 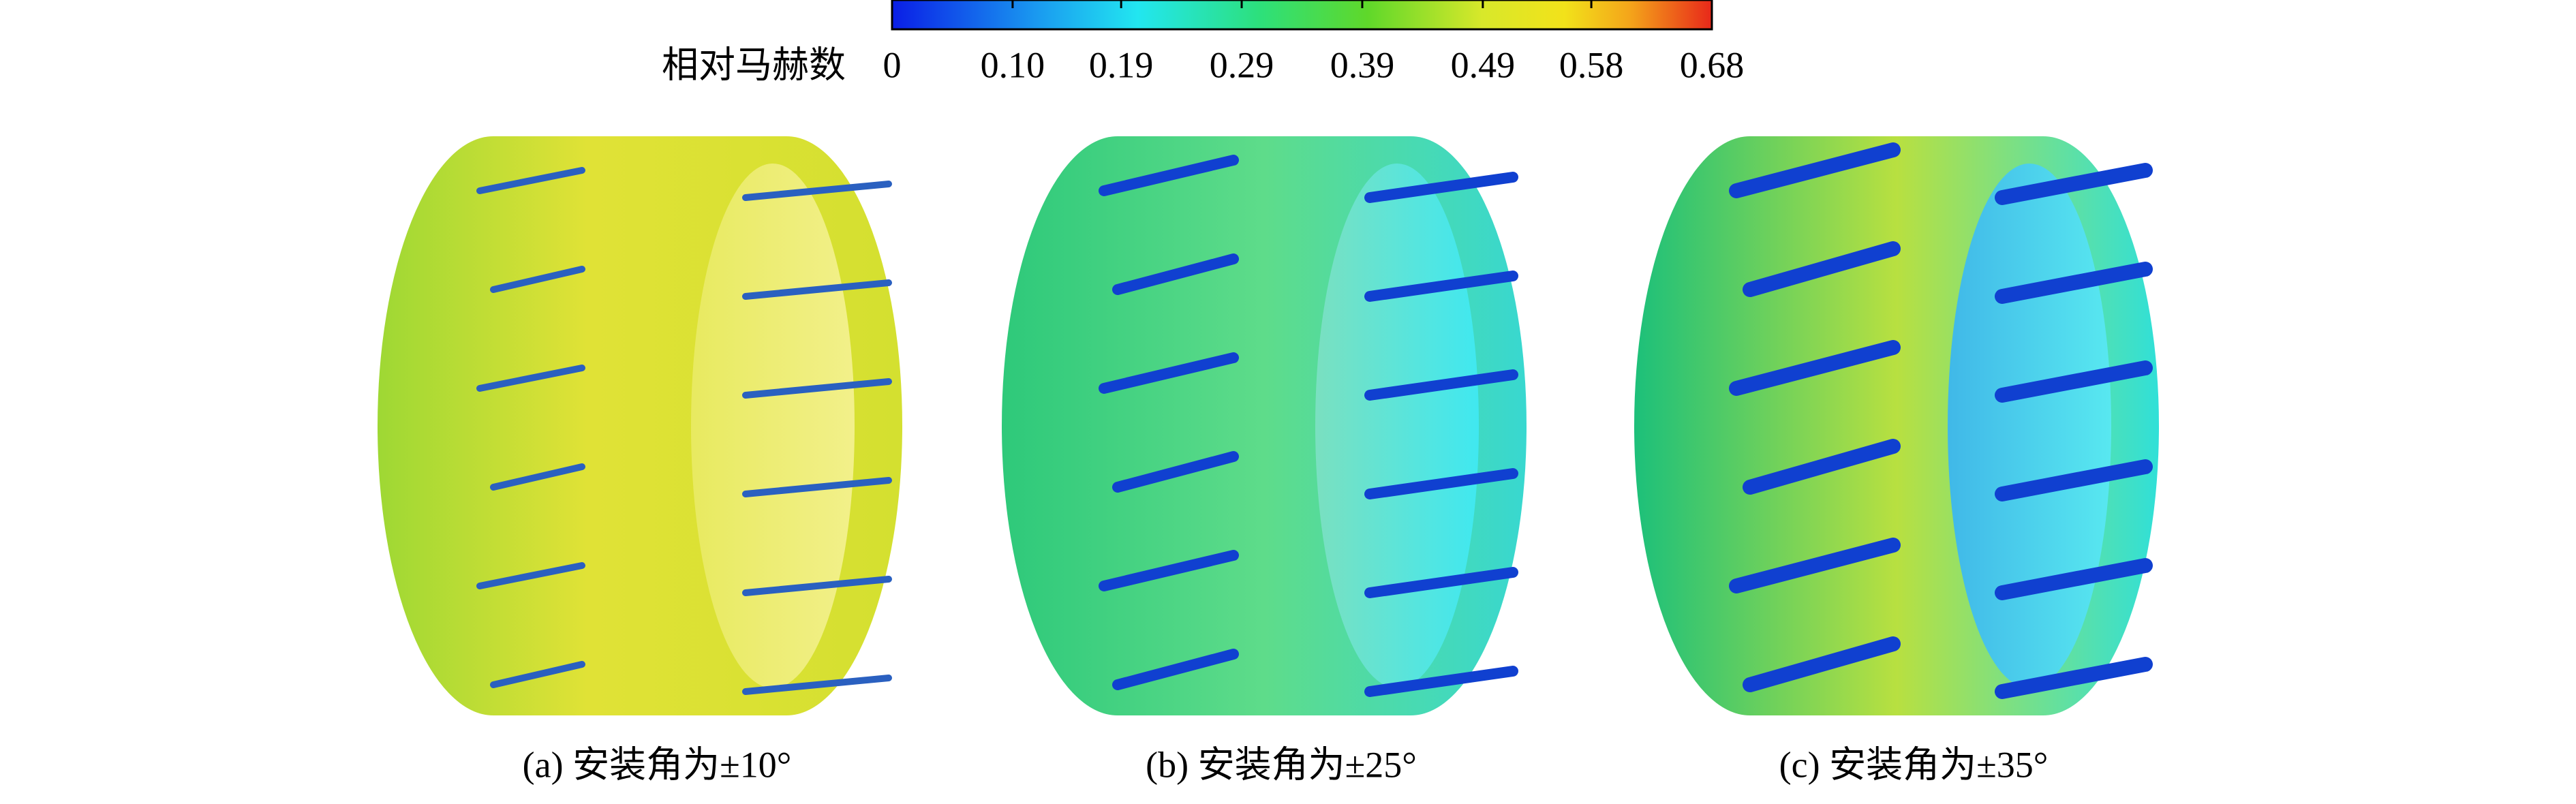 I want to click on colorbar-tick-label: 0.58, so click(x=1592, y=64).